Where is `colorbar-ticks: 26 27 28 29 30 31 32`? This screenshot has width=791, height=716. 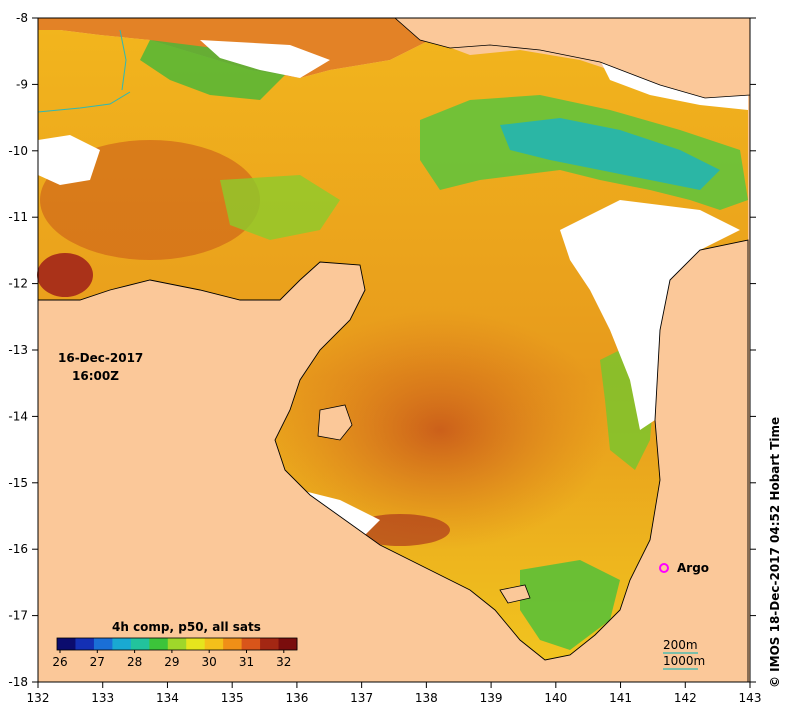 colorbar-ticks: 26 27 28 29 30 31 32 is located at coordinates (171, 659).